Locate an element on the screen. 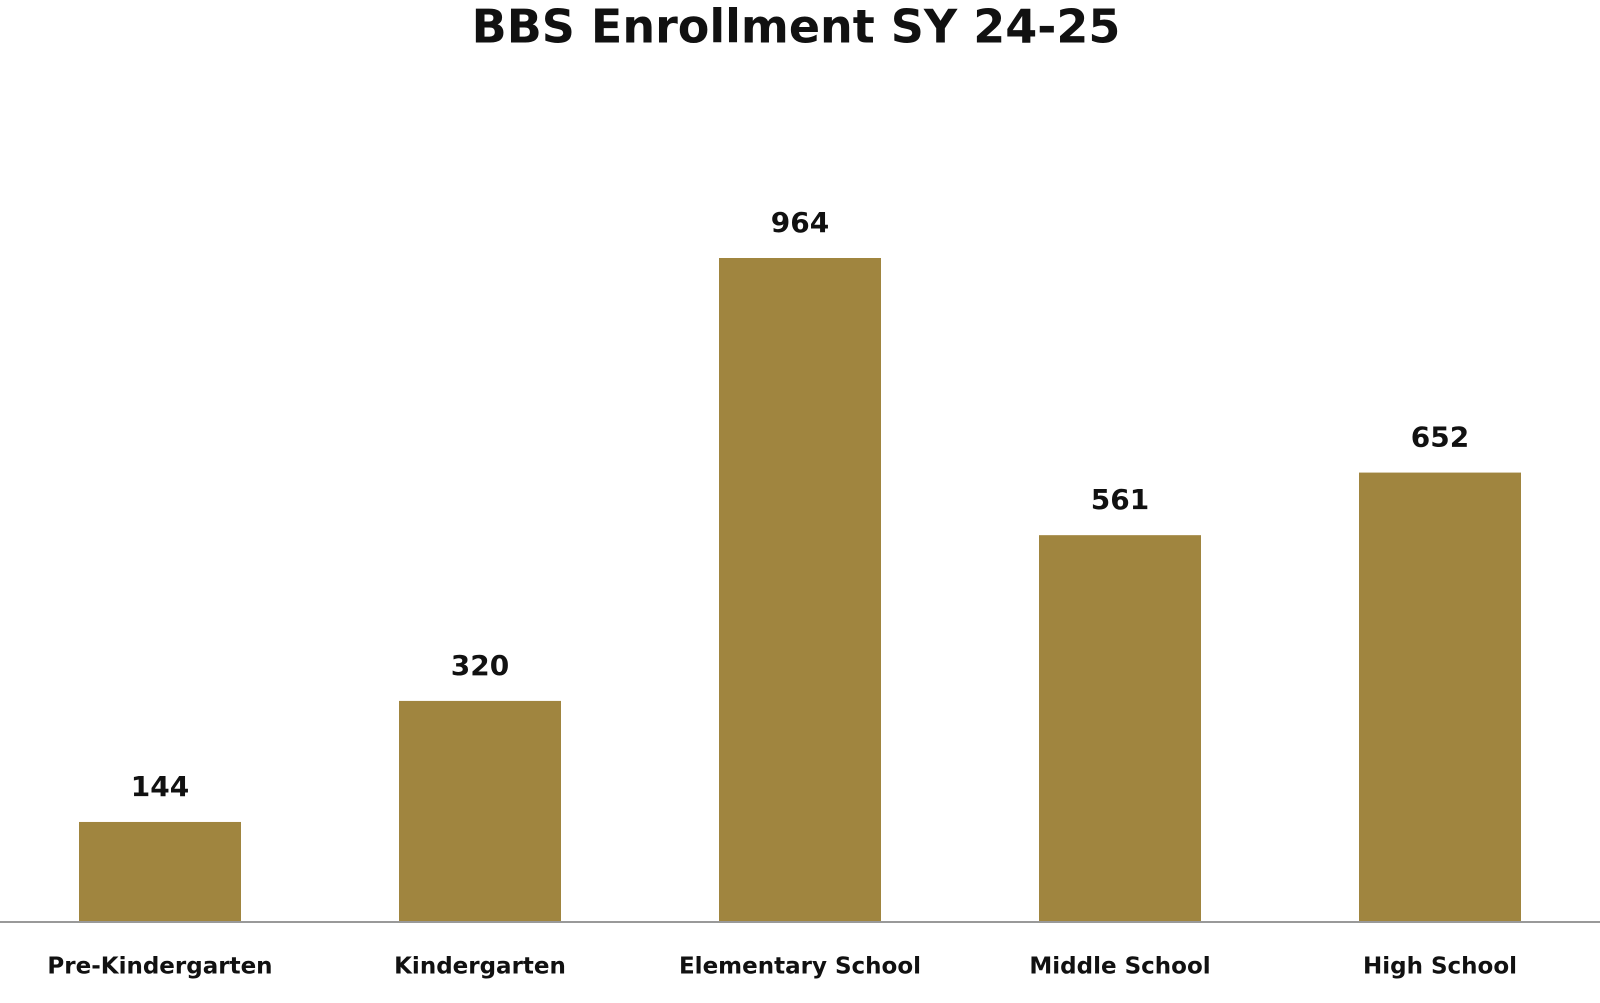 The height and width of the screenshot is (1003, 1600). x-tick-label: Kindergarten is located at coordinates (480, 967).